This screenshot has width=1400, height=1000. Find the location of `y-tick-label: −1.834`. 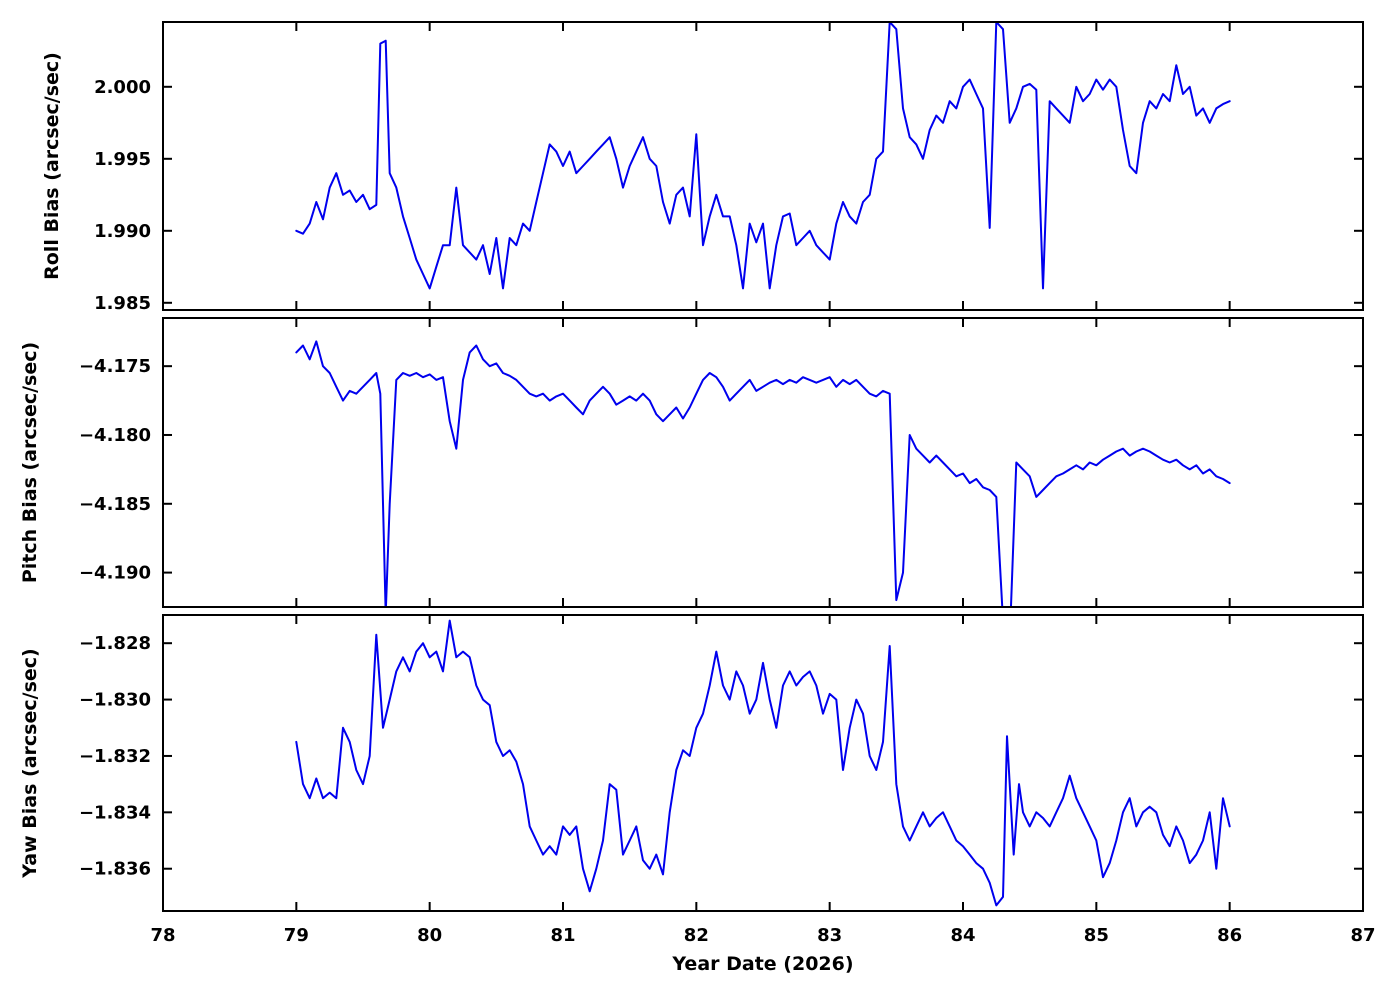

y-tick-label: −1.834 is located at coordinates (115, 812).